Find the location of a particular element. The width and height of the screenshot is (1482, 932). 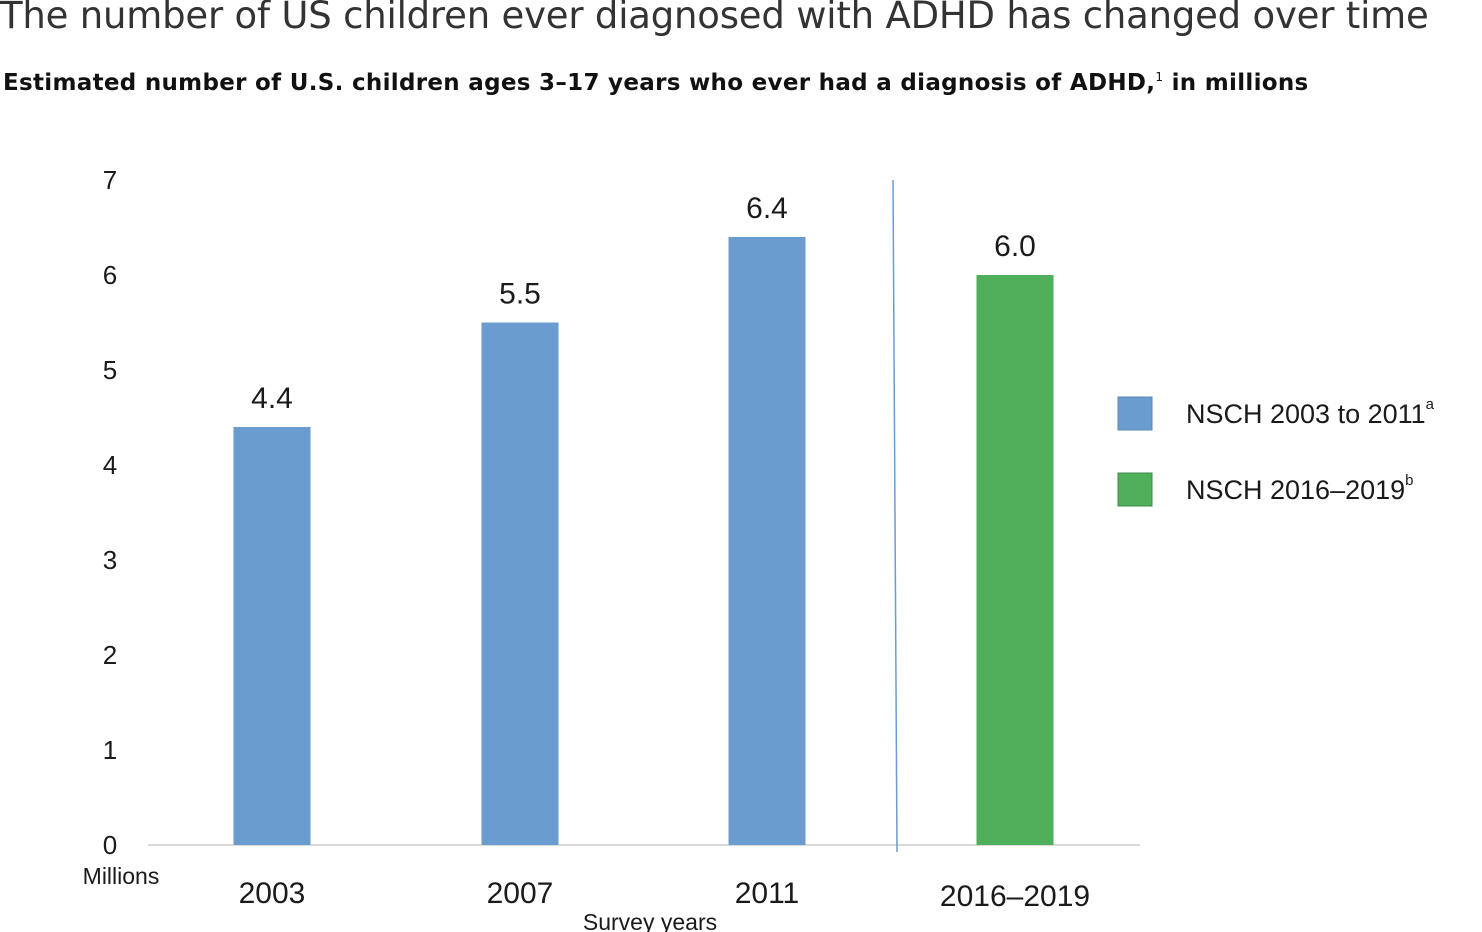

series-divider-line is located at coordinates (895, 516).